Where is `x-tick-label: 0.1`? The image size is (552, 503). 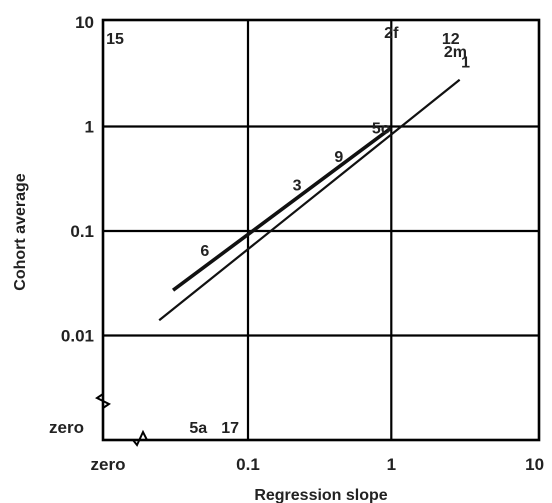 x-tick-label: 0.1 is located at coordinates (248, 464).